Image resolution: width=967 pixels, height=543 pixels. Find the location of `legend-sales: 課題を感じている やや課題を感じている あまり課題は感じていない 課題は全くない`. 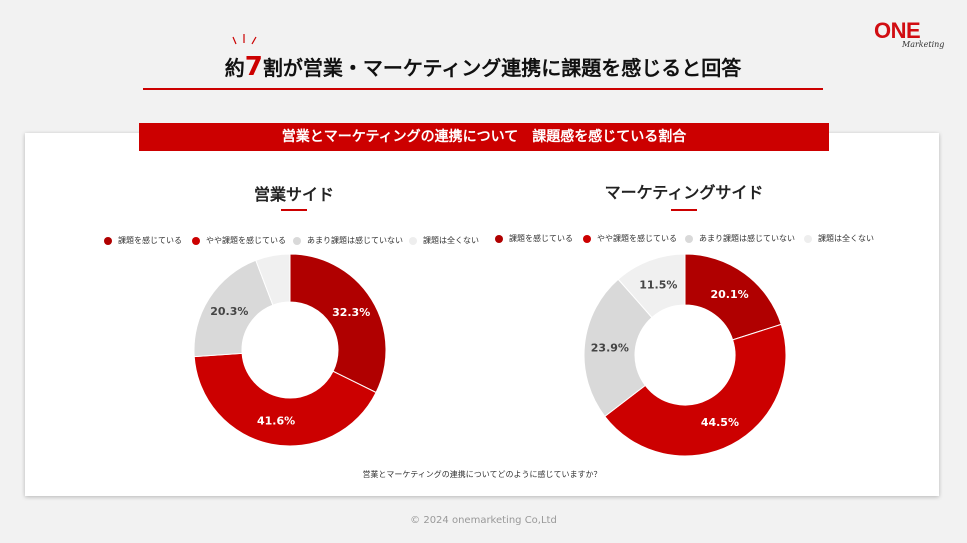

legend-sales: 課題を感じている やや課題を感じている あまり課題は感じていない 課題は全くない is located at coordinates (299, 241).